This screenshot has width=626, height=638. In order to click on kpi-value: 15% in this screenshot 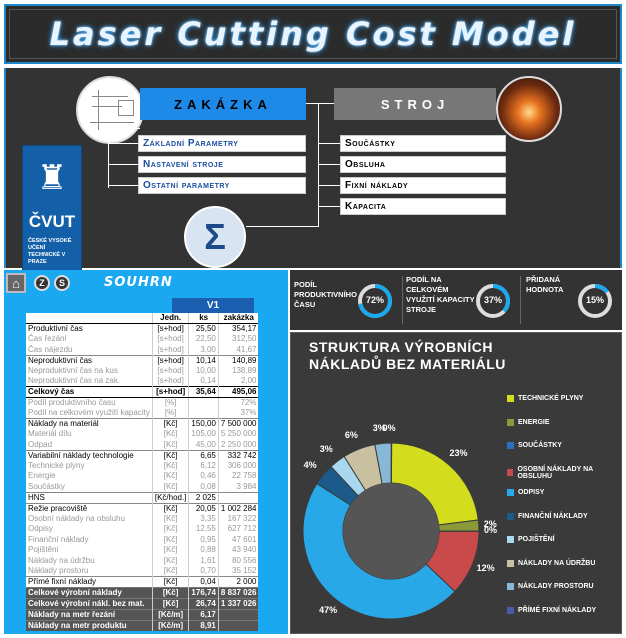, I will do `click(594, 300)`.